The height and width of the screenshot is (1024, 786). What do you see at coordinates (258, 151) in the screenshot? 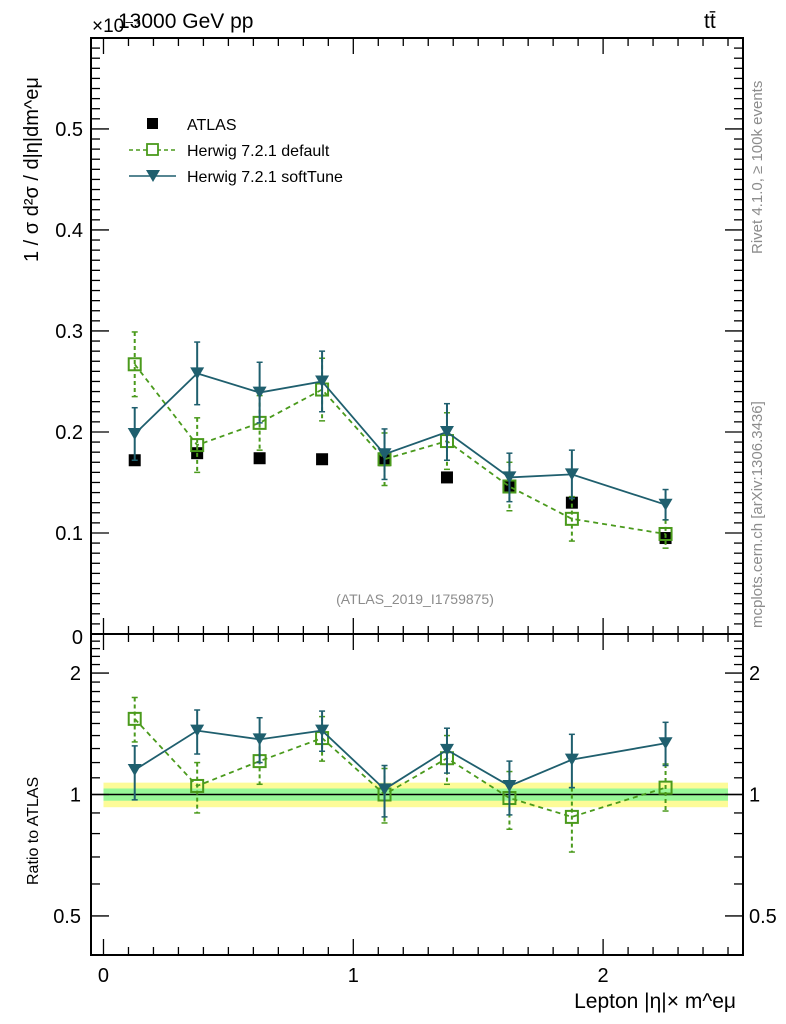
I see `legend-label-default: Herwig 7.2.1 default` at bounding box center [258, 151].